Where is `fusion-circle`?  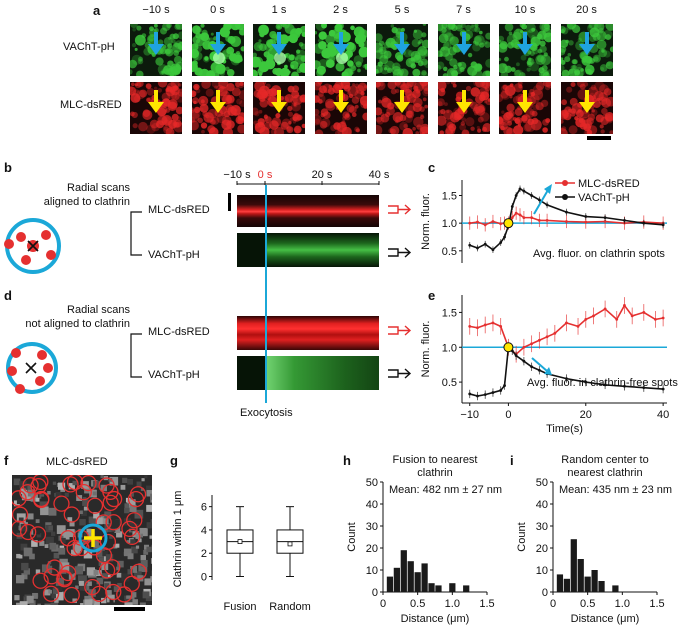
fusion-circle is located at coordinates (93, 538).